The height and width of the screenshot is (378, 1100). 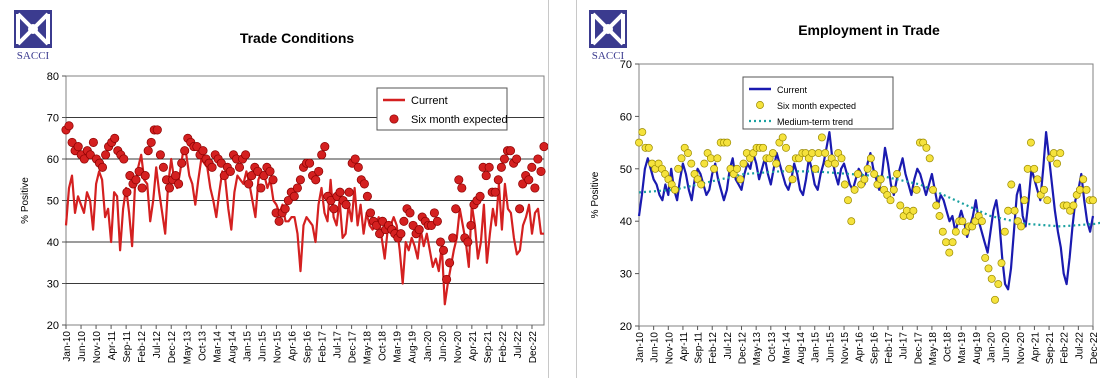 What do you see at coordinates (874, 348) in the screenshot?
I see `employment-x-tick-label: Sep-16` at bounding box center [874, 348].